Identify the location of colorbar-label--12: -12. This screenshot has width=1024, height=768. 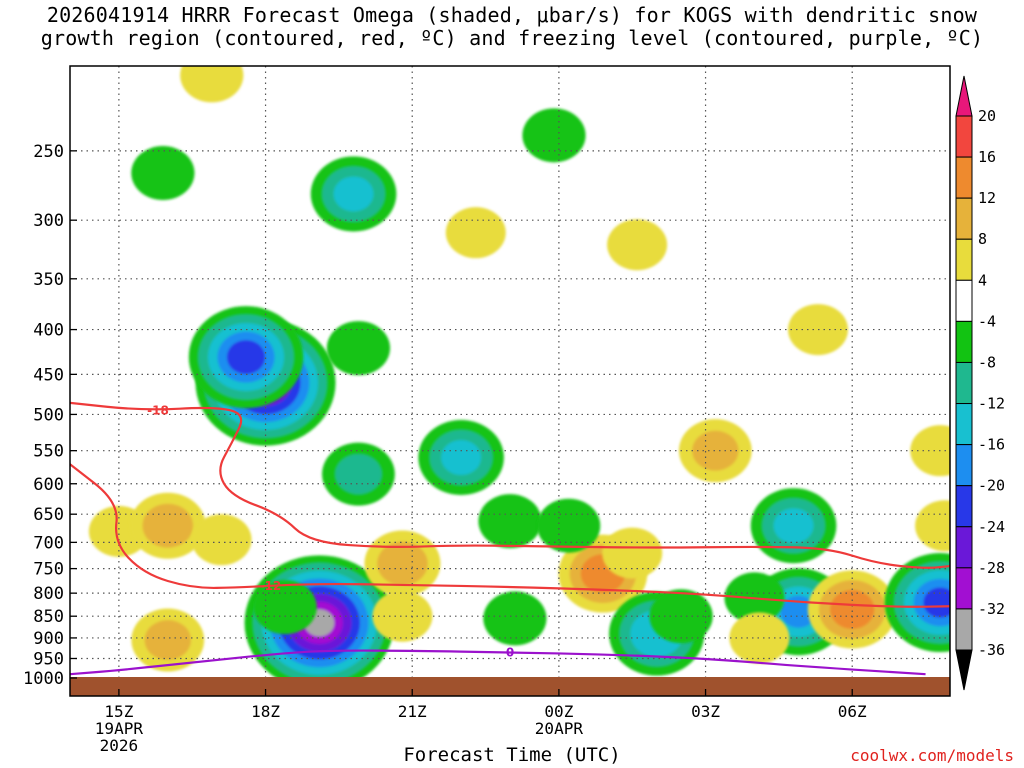
(991, 404).